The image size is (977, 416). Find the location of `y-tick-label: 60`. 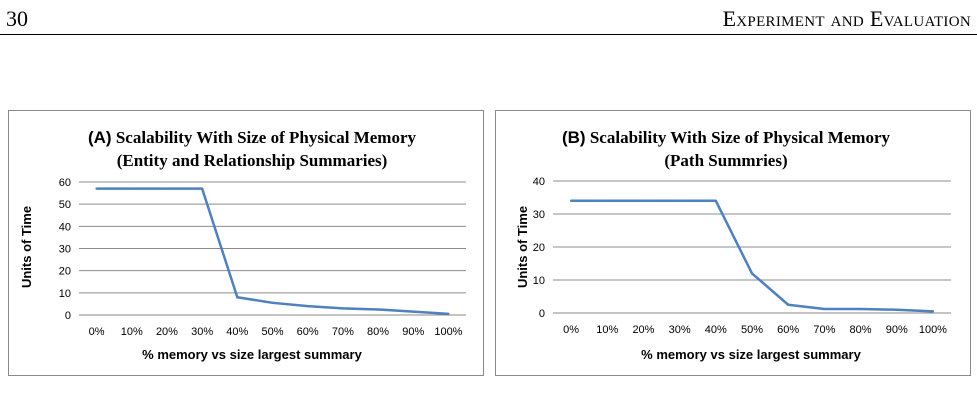

y-tick-label: 60 is located at coordinates (65, 183).